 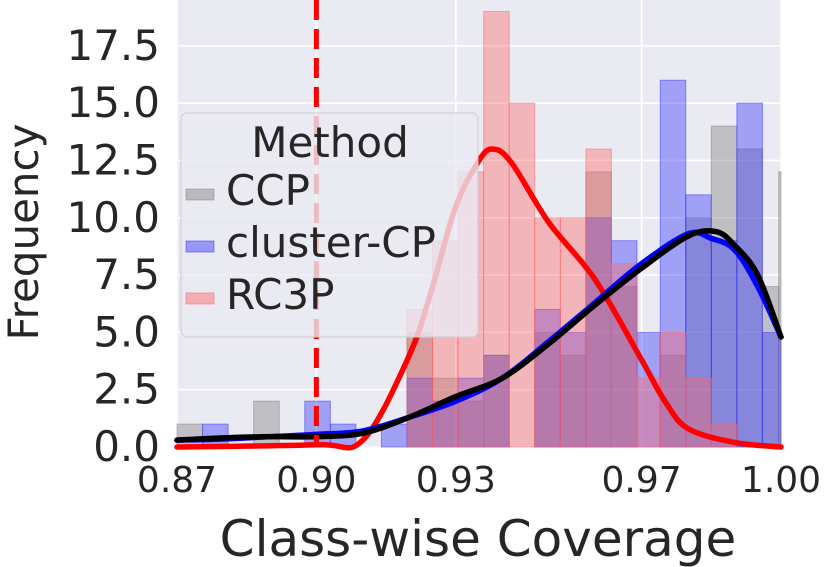 I want to click on legend-box, so click(x=329, y=225).